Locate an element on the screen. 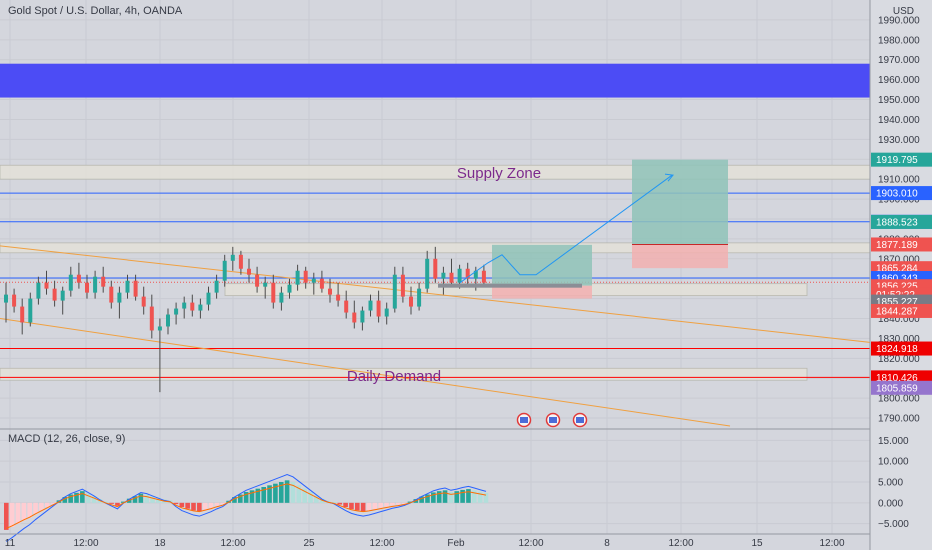  zone-rect is located at coordinates (404, 374).